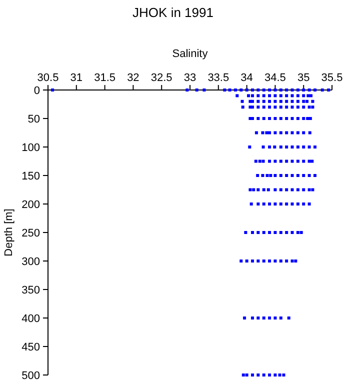 The image size is (346, 384). I want to click on x-tick-label: 32, so click(133, 78).